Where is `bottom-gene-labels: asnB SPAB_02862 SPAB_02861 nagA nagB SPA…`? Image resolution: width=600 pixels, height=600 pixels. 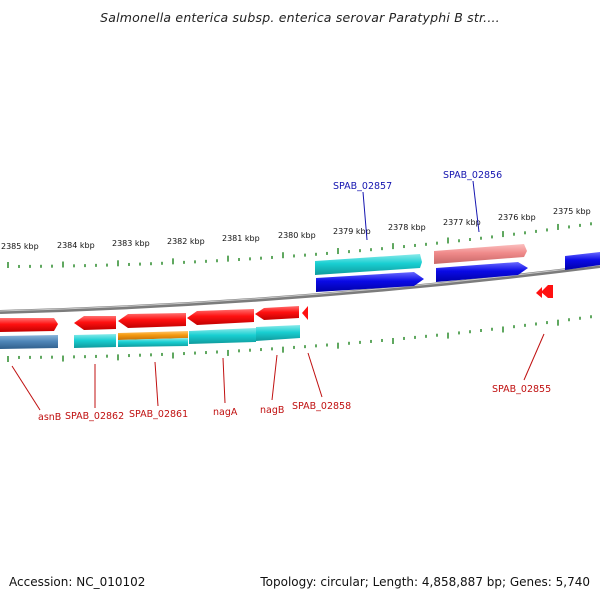 bottom-gene-labels: asnB SPAB_02862 SPAB_02861 nagA nagB SPA… is located at coordinates (281, 378).